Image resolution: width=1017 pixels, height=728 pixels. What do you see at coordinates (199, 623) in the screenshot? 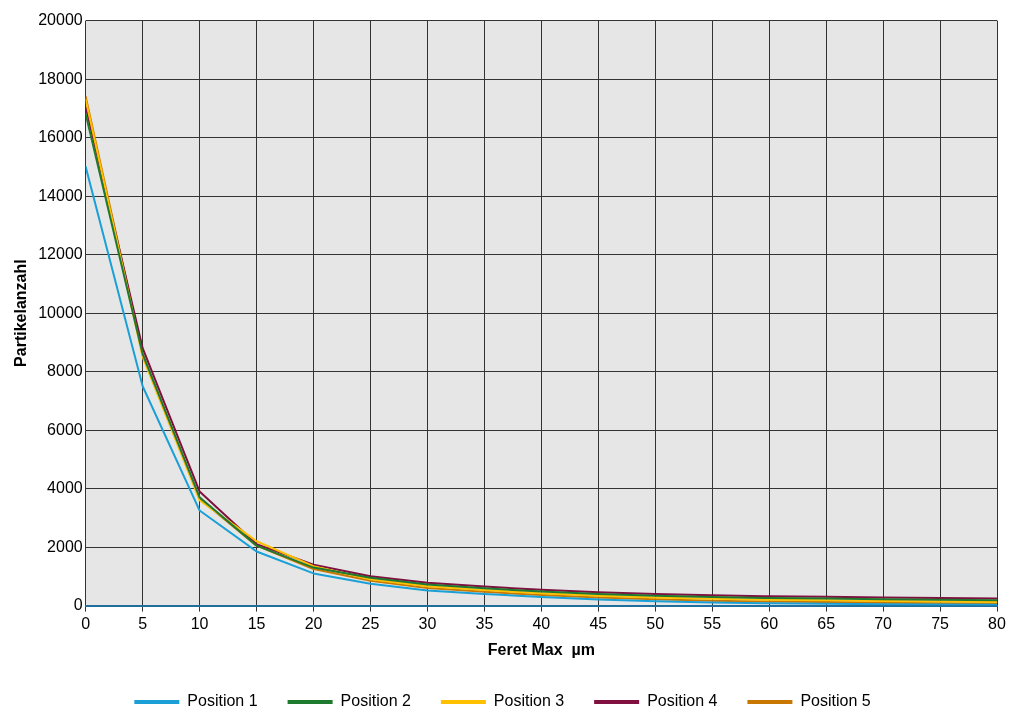
I see `x-tick-label: 10` at bounding box center [199, 623].